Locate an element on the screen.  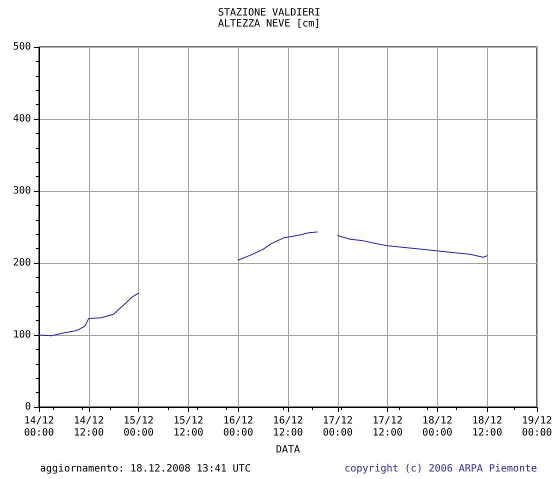
x-tick-label: 14/12 00:00 is located at coordinates (39, 427).